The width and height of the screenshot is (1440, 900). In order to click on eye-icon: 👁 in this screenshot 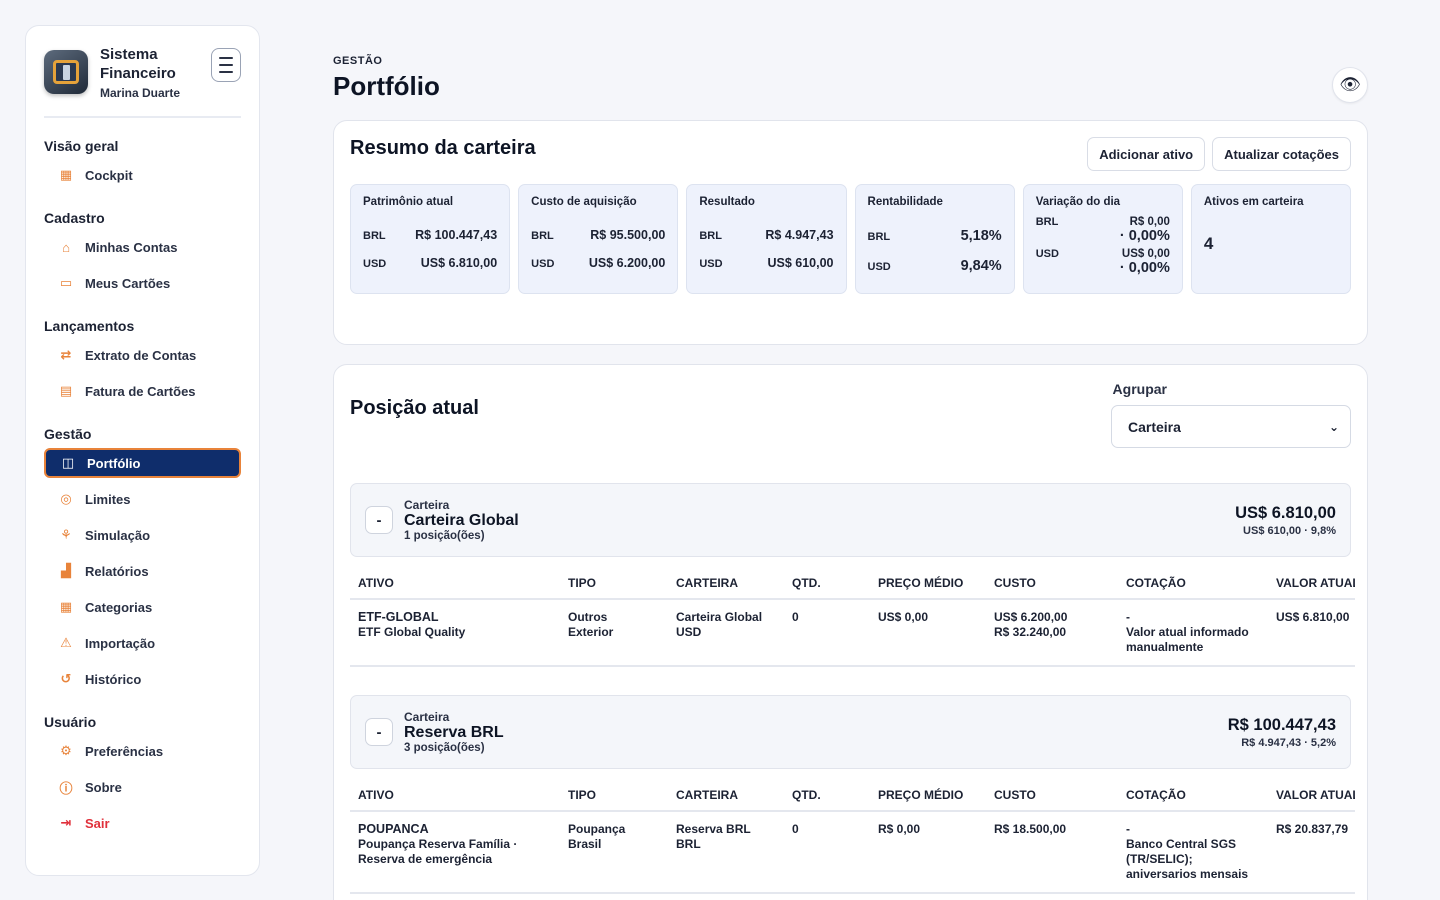, I will do `click(1350, 84)`.